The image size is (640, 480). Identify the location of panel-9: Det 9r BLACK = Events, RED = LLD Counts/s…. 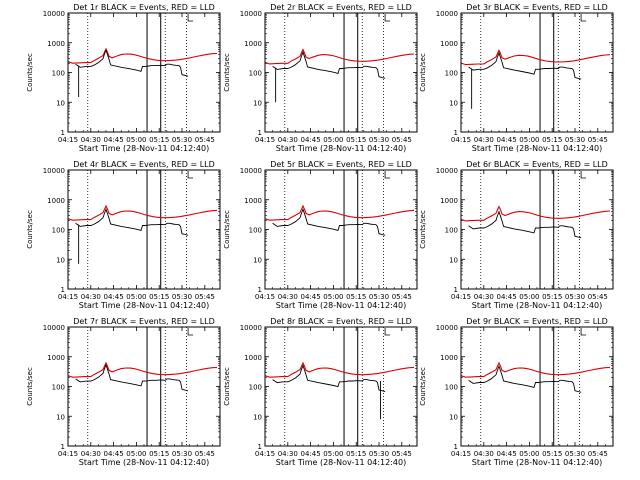
(516, 392).